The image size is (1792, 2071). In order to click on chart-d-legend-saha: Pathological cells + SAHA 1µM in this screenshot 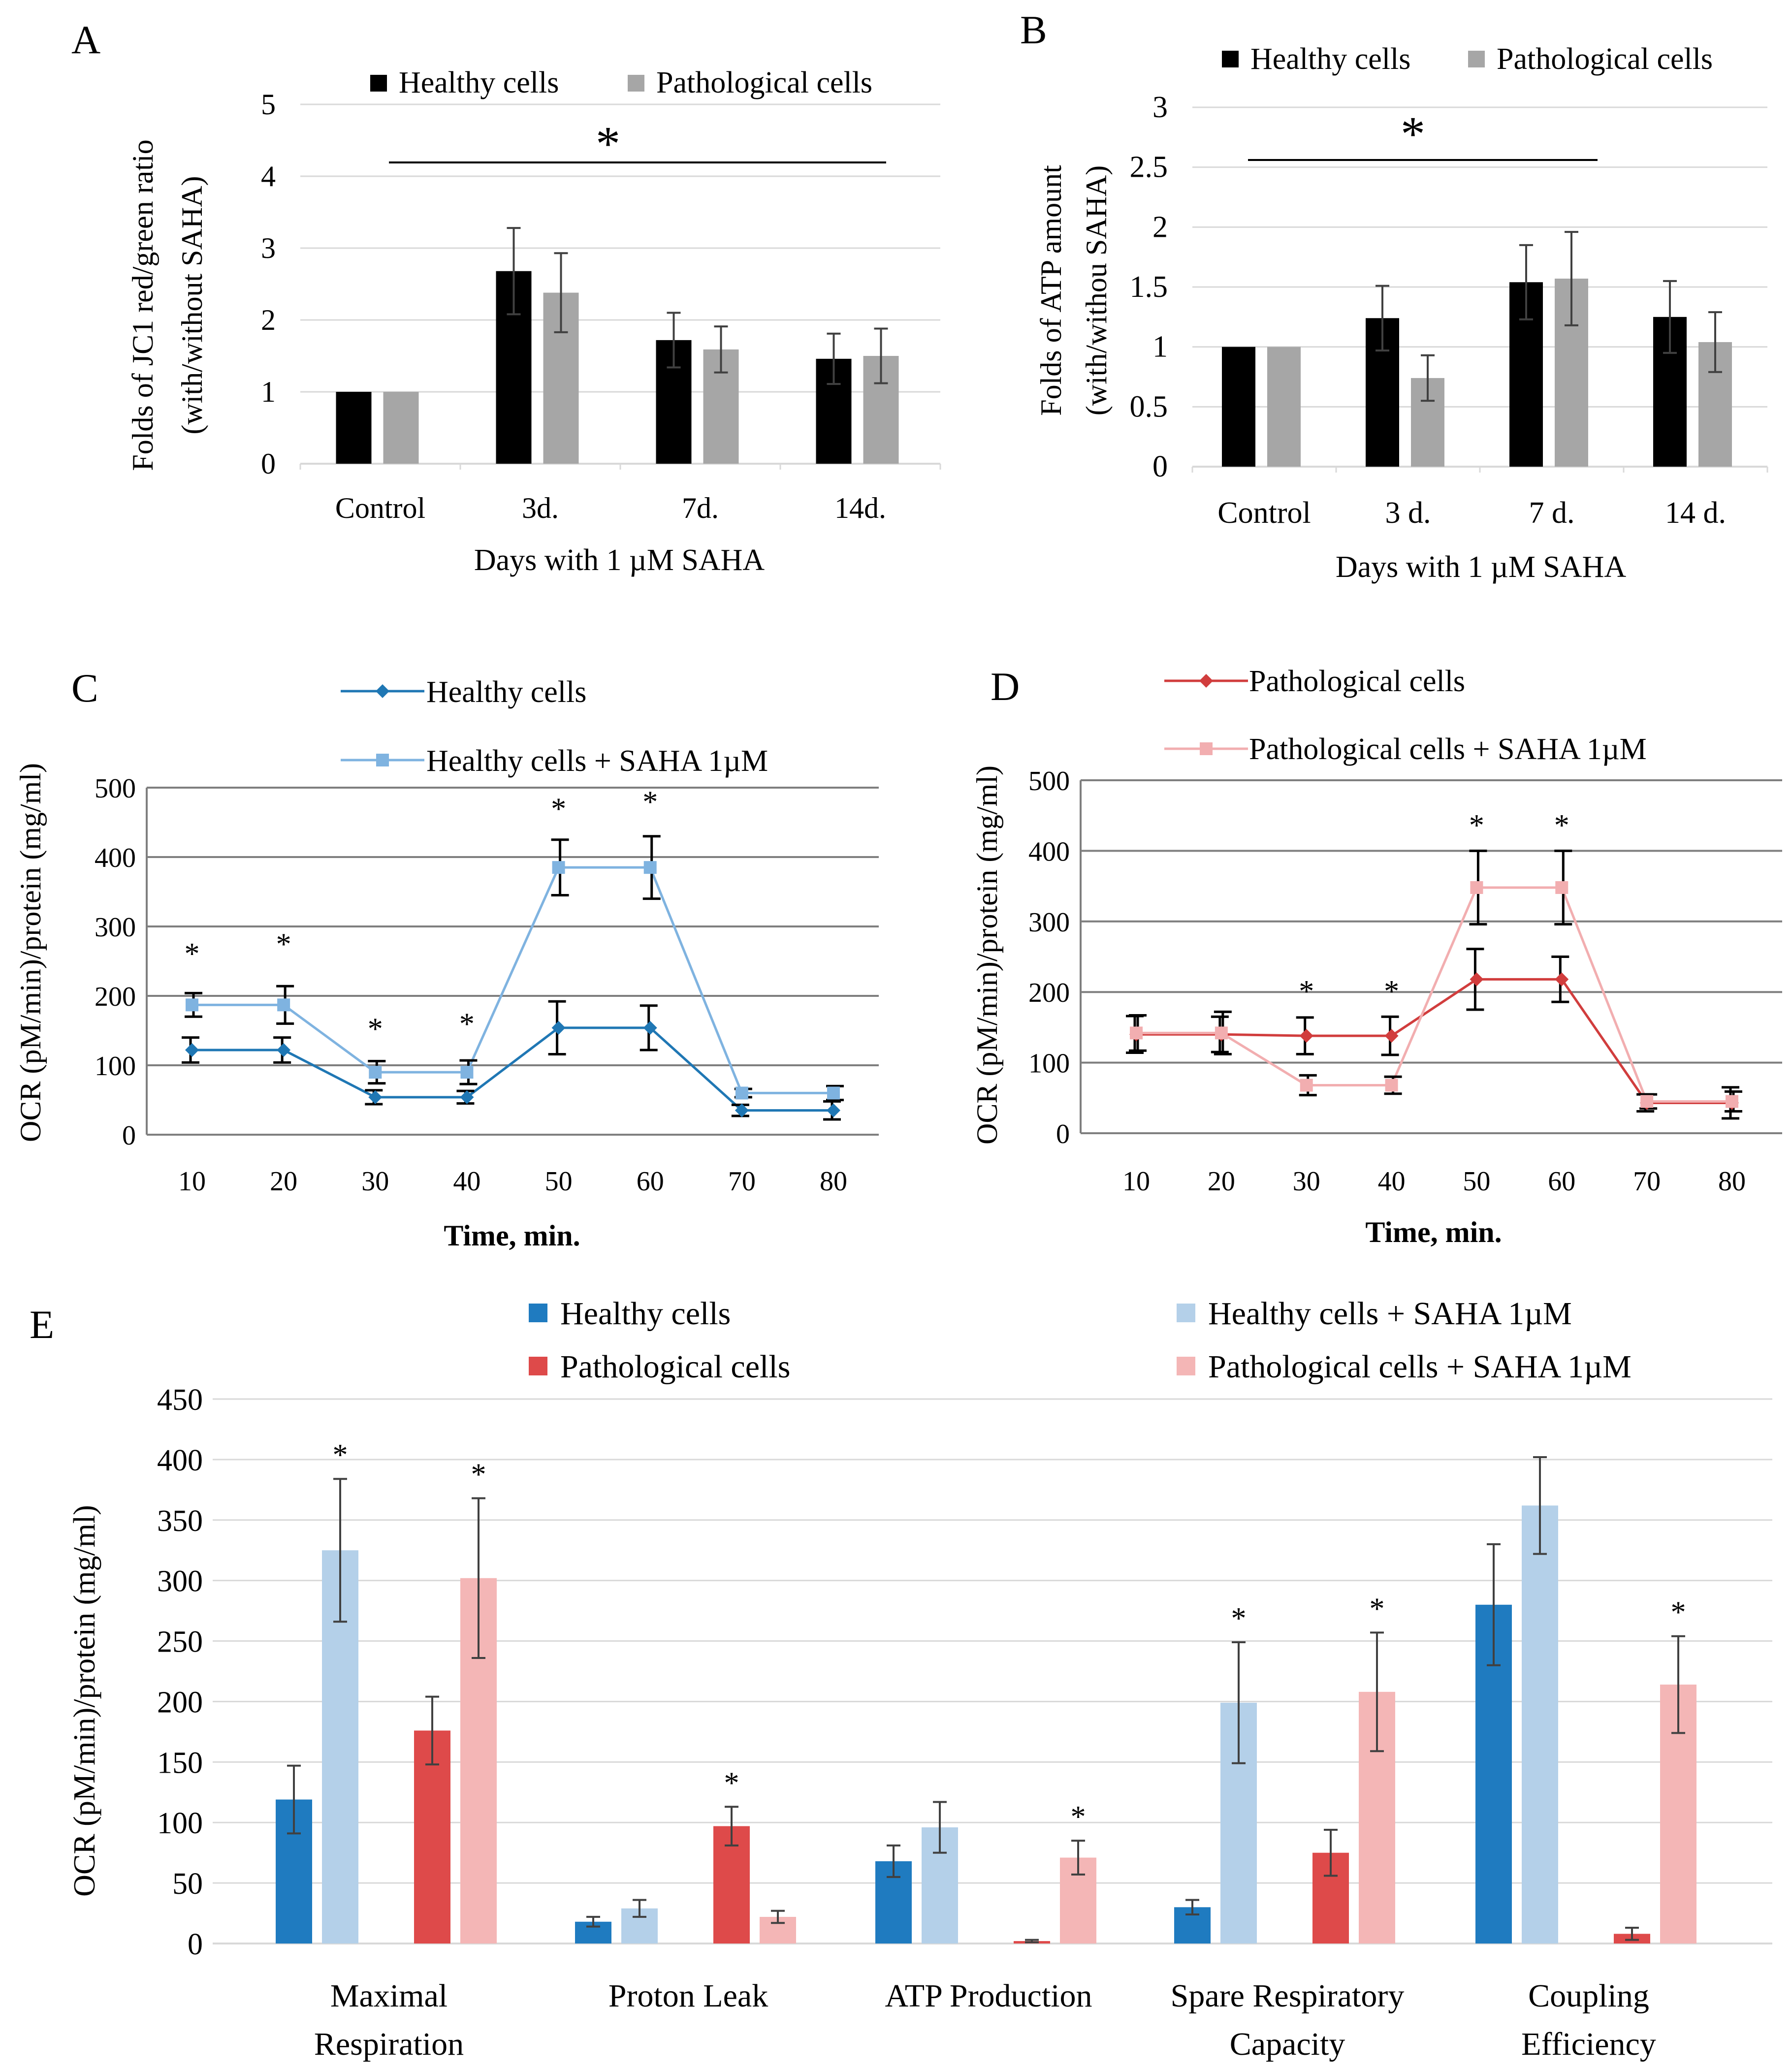, I will do `click(1448, 749)`.